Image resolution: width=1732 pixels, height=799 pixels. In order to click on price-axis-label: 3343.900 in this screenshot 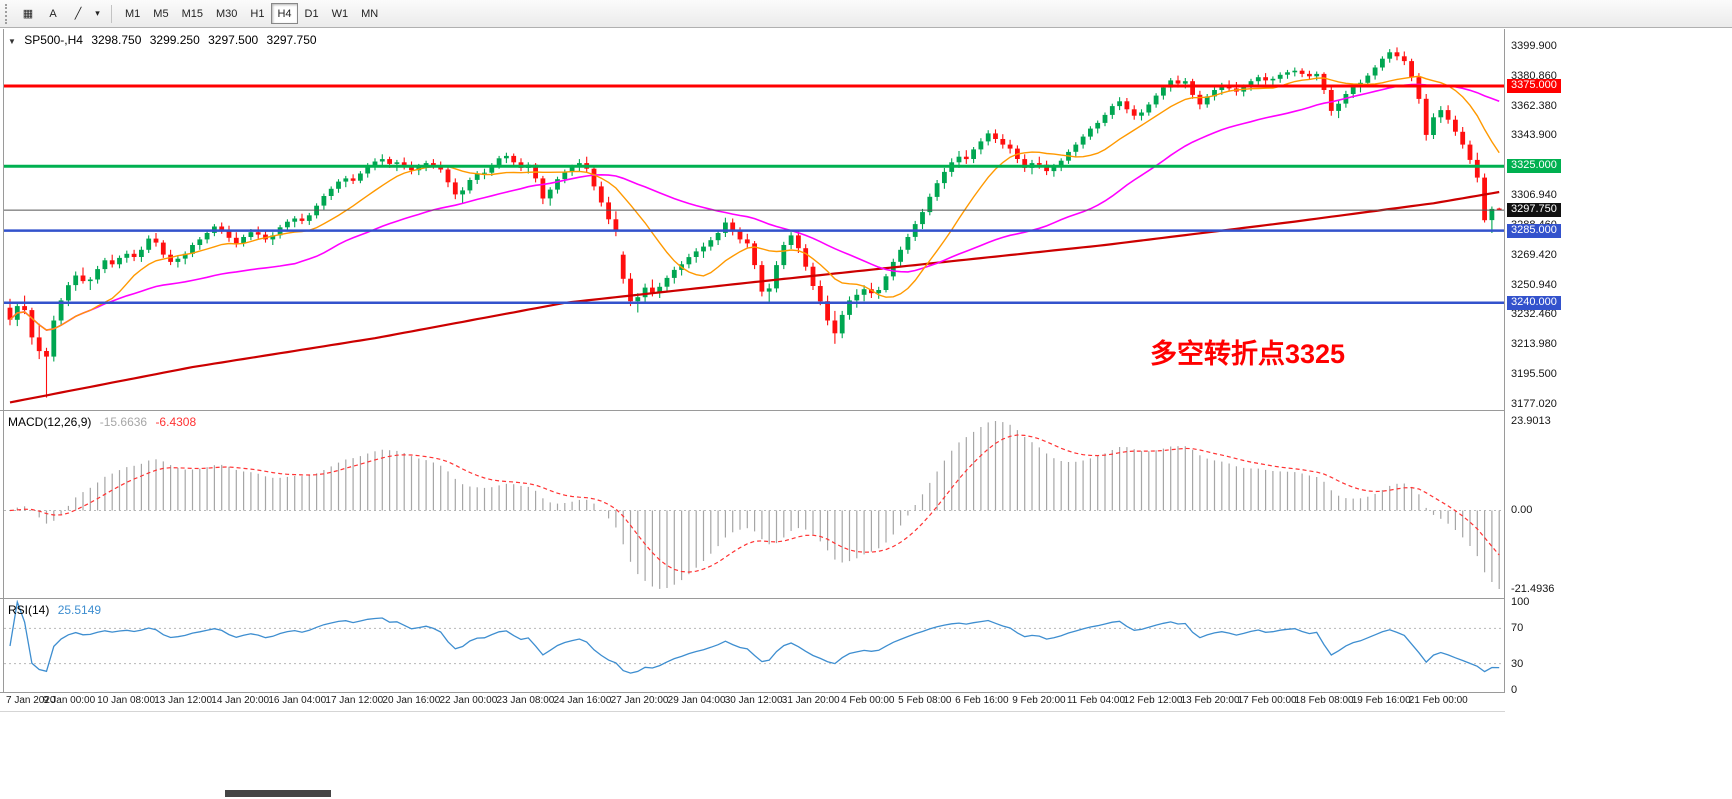, I will do `click(1534, 135)`.